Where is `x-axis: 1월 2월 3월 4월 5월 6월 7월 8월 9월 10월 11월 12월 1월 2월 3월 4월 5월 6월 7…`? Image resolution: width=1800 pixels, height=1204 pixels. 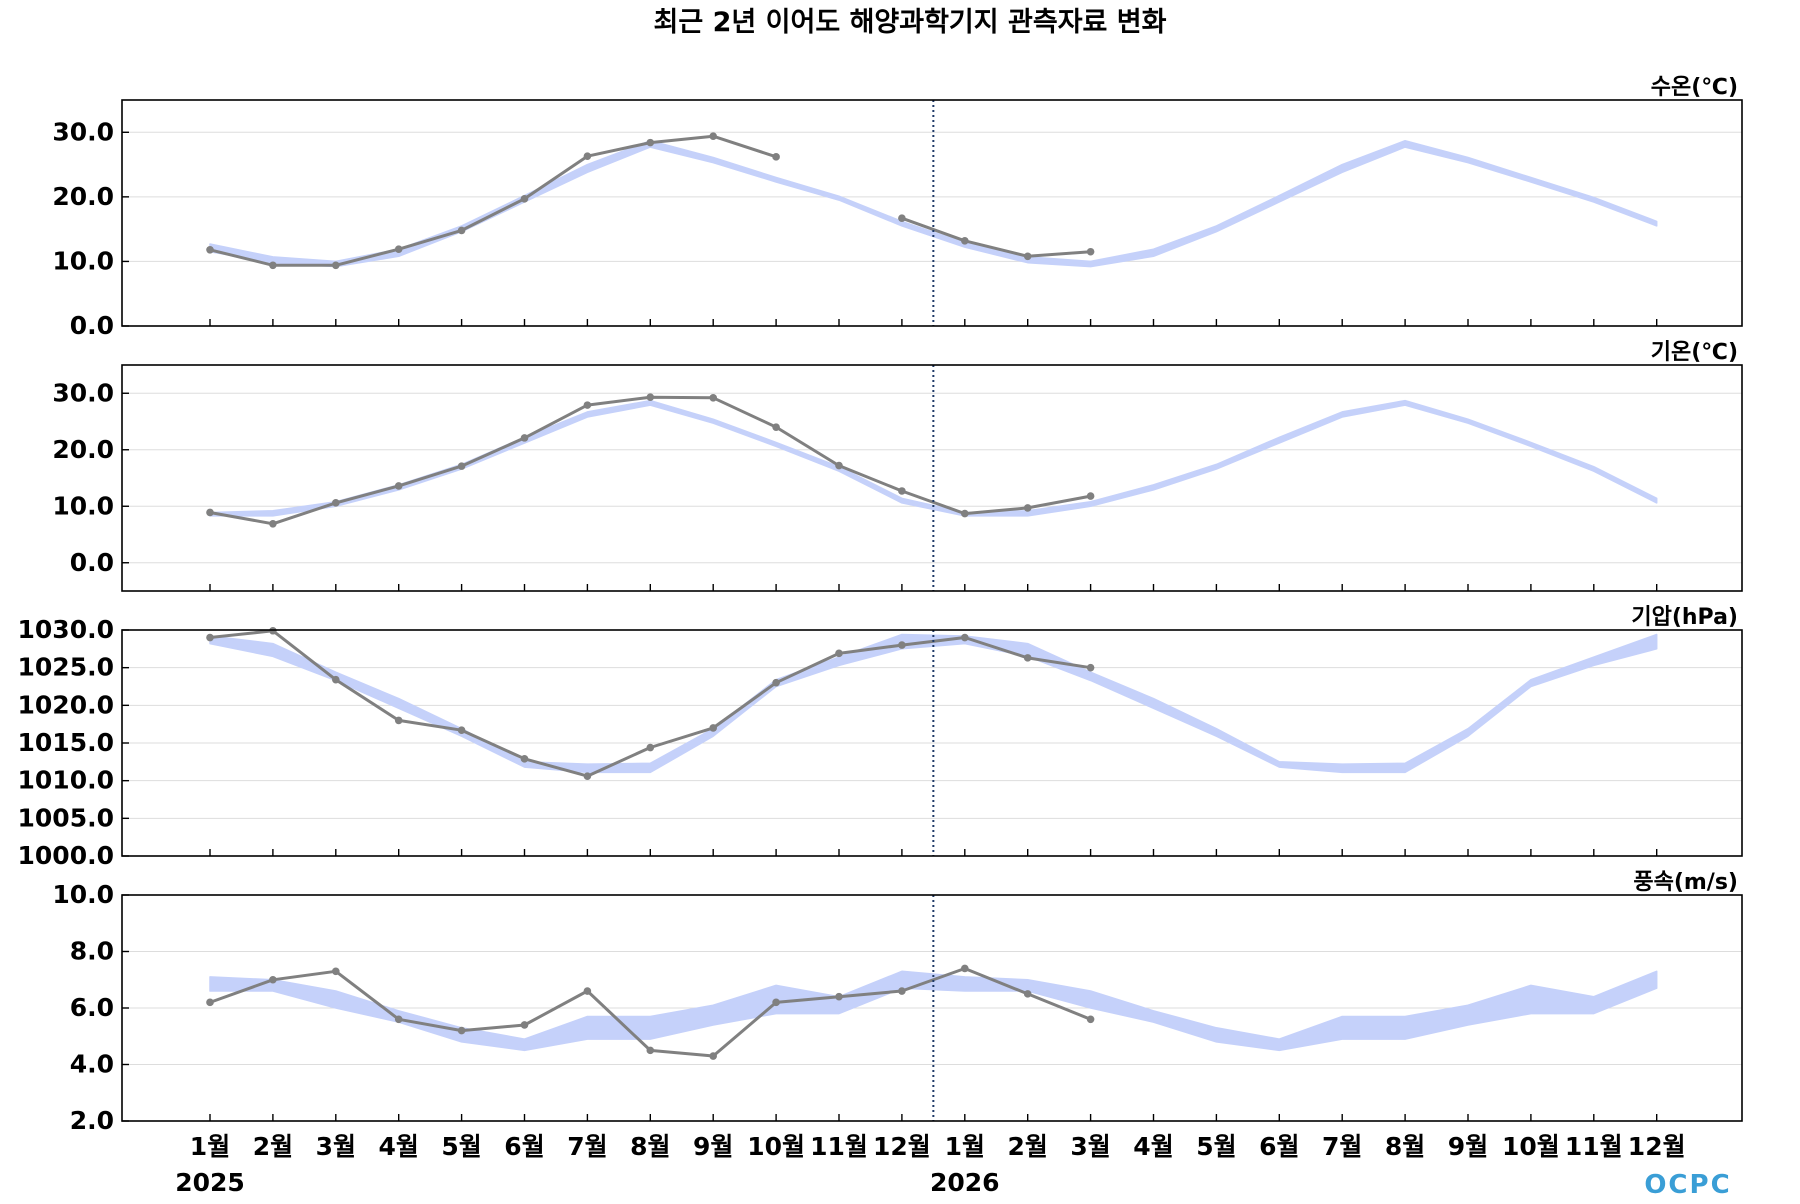 x-axis: 1월 2월 3월 4월 5월 6월 7월 8월 9월 10월 11월 12월 1월 2월 3월 4월 5월 6월 7… is located at coordinates (930, 1164).